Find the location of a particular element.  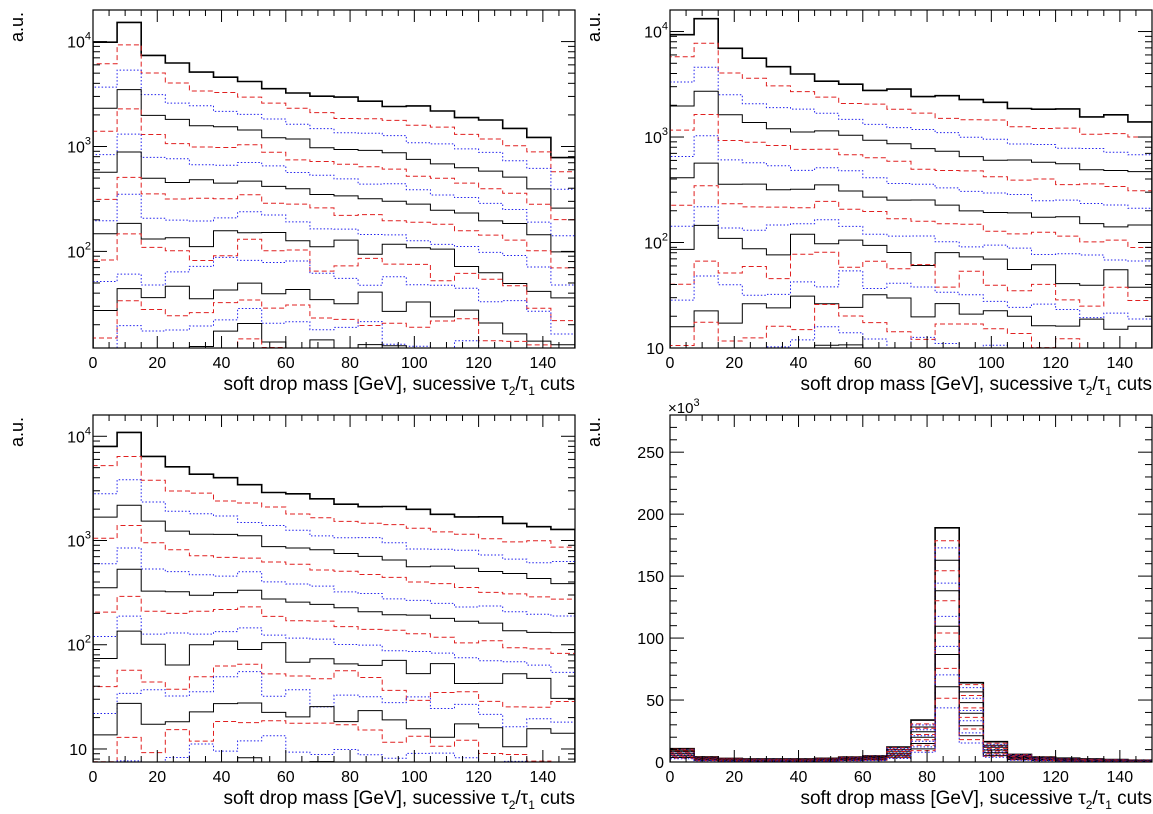

y-tick-label: 200 is located at coordinates (650, 515).